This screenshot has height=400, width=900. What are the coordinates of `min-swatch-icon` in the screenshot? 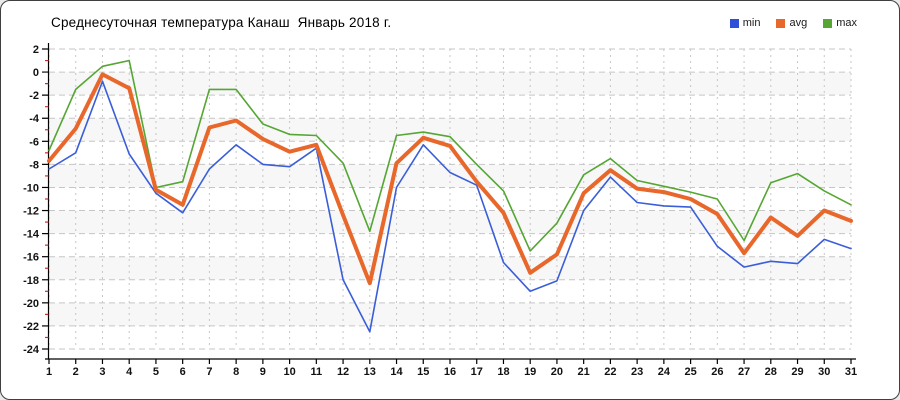 It's located at (734, 23).